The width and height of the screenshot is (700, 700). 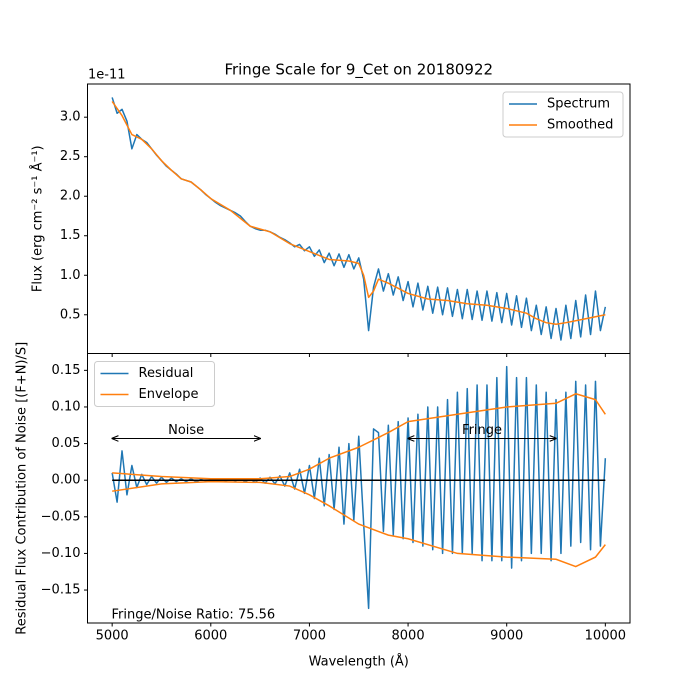 I want to click on annotation: Fringe, so click(x=482, y=430).